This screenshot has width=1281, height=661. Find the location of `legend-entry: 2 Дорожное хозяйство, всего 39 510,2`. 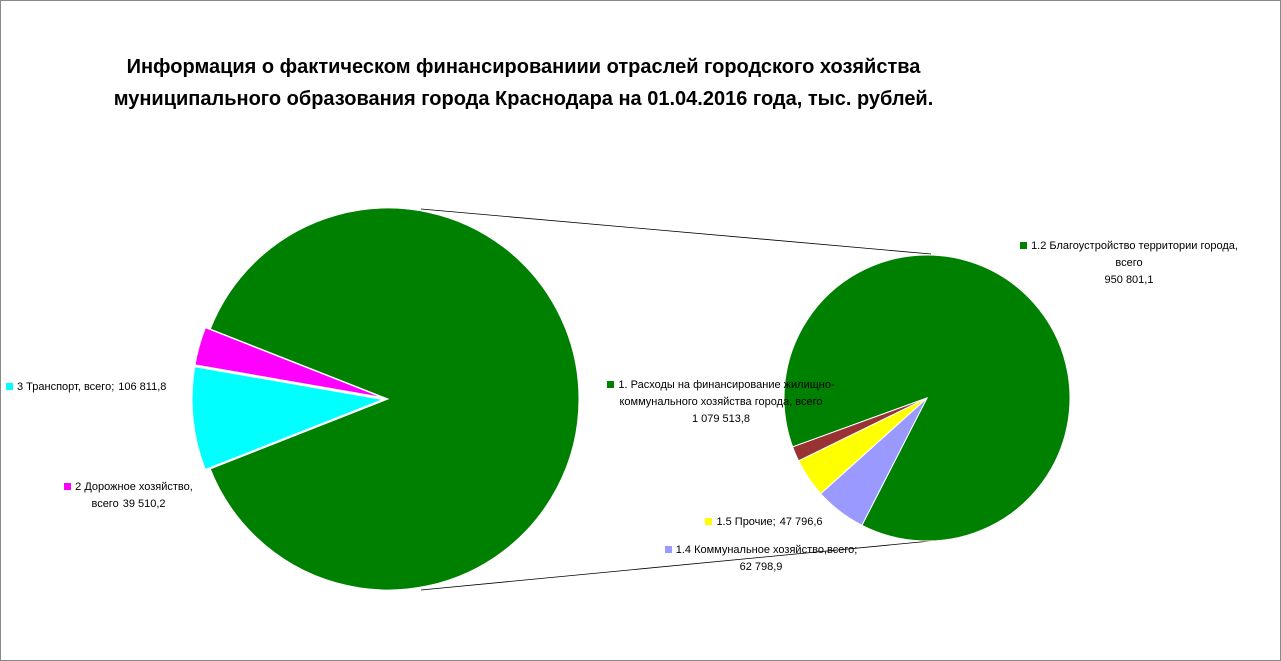

legend-entry: 2 Дорожное хозяйство, всего 39 510,2 is located at coordinates (128, 496).